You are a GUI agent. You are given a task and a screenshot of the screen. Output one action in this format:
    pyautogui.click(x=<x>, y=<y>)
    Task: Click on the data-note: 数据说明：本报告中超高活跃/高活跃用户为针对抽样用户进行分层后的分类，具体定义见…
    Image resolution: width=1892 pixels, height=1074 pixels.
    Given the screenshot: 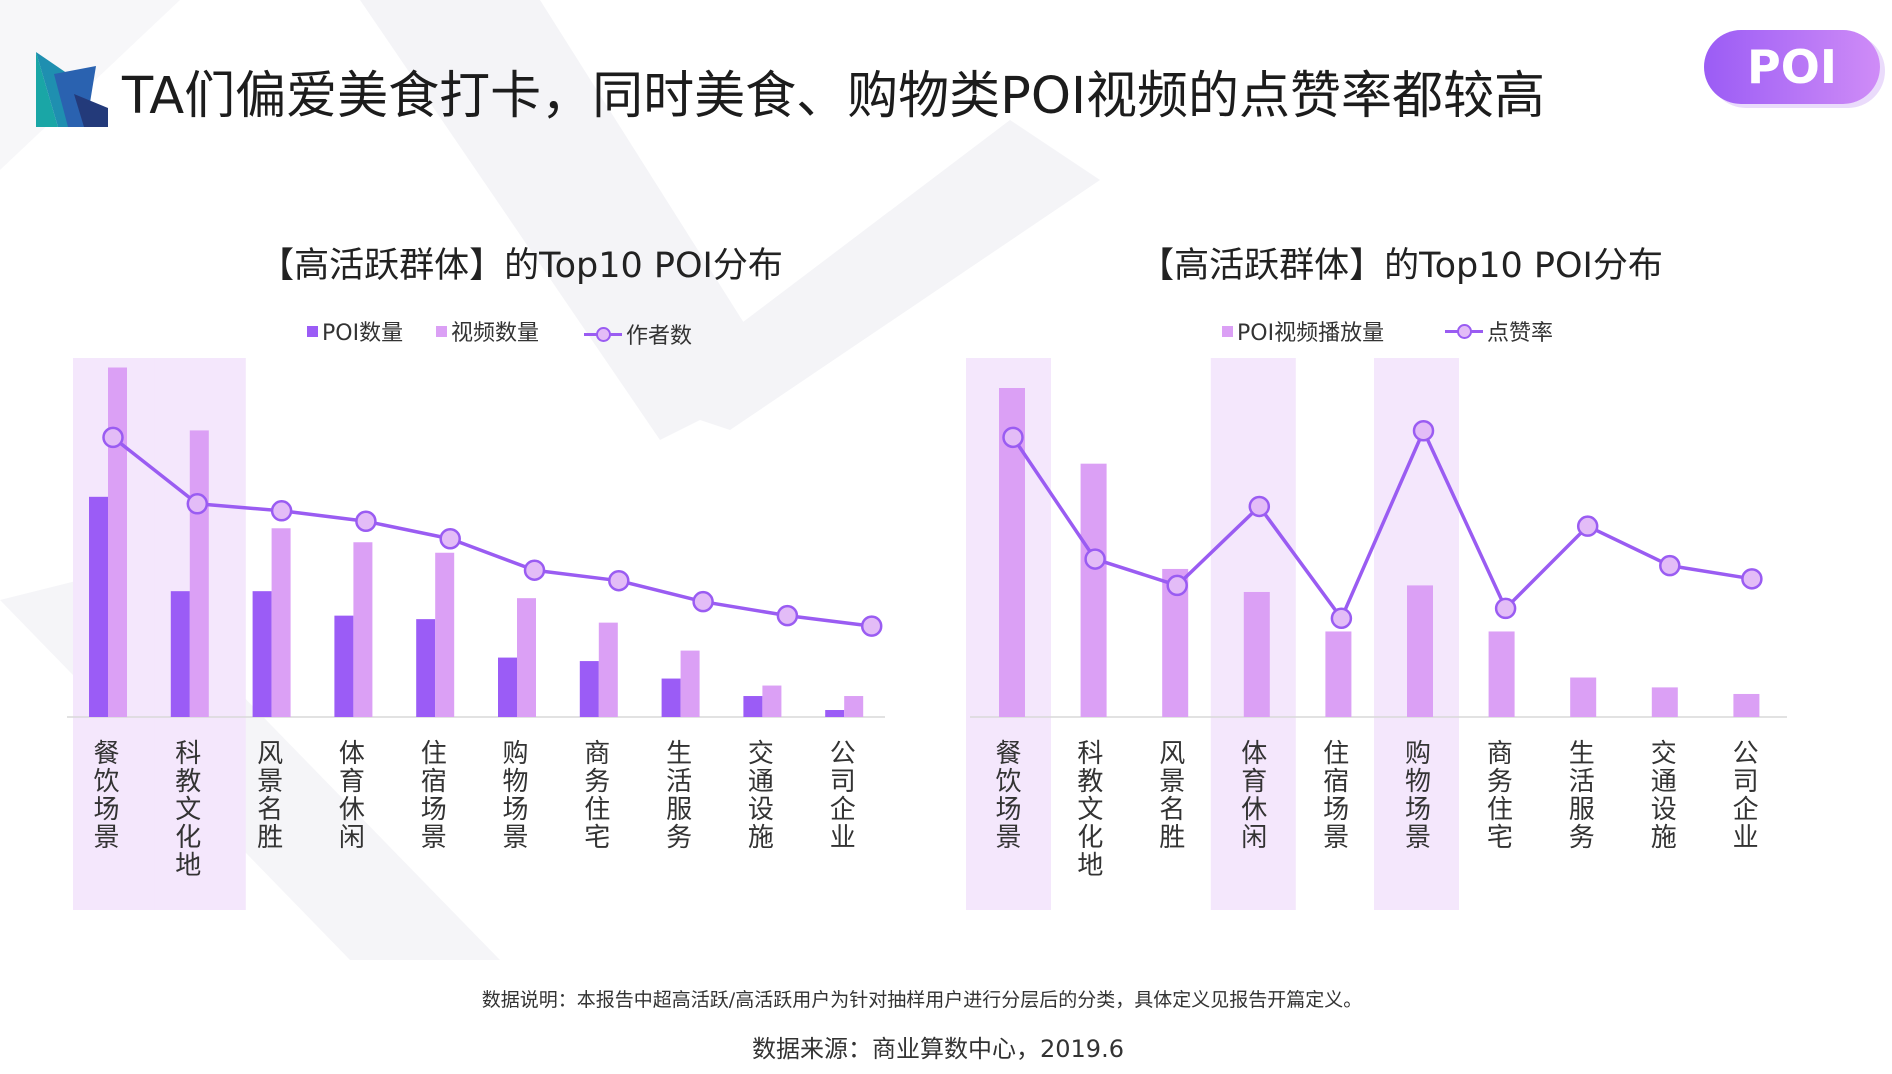 What is the action you would take?
    pyautogui.click(x=922, y=1000)
    